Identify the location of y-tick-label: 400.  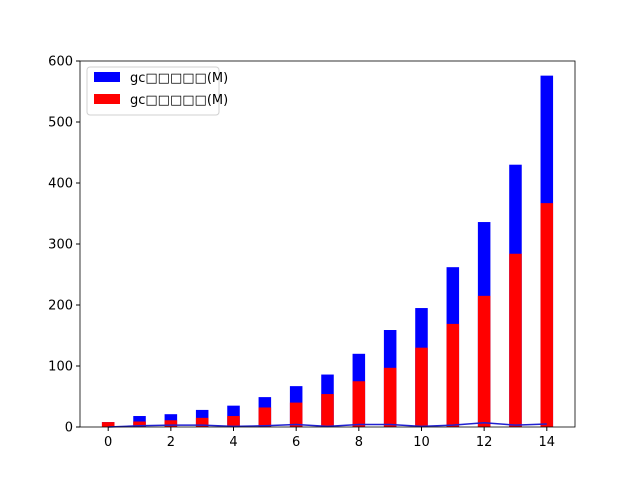
(60, 184).